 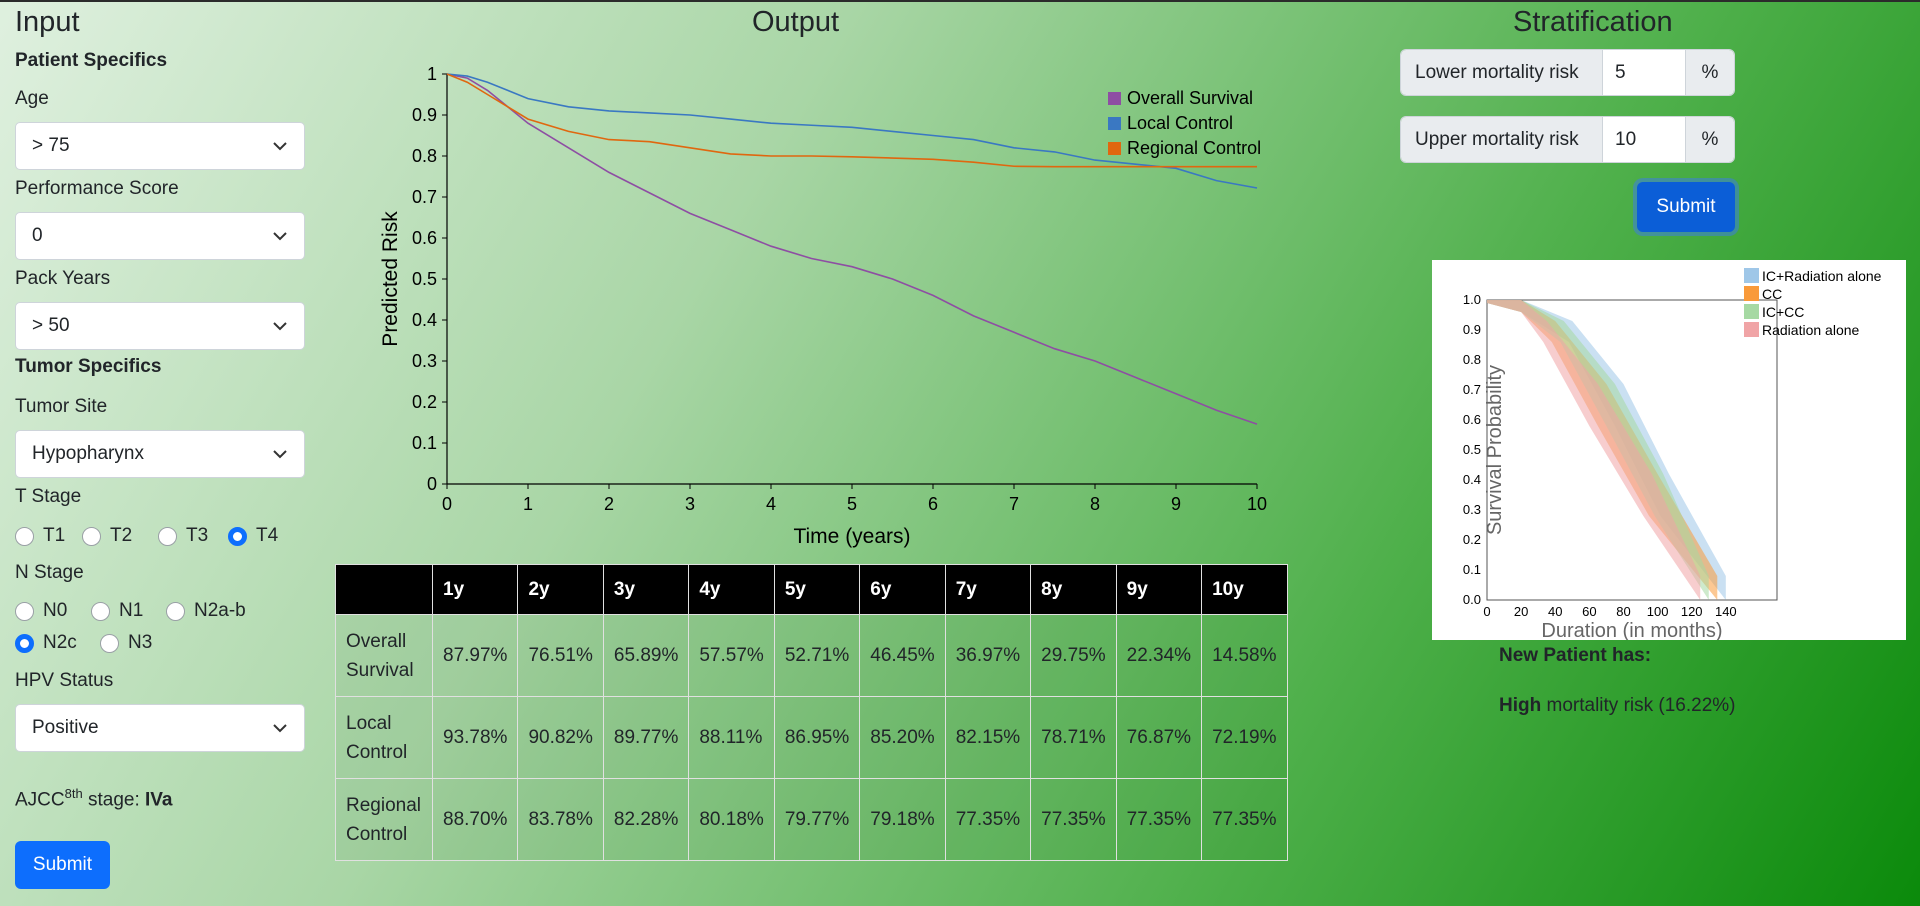 What do you see at coordinates (424, 197) in the screenshot?
I see `y-tick-label: 0.7` at bounding box center [424, 197].